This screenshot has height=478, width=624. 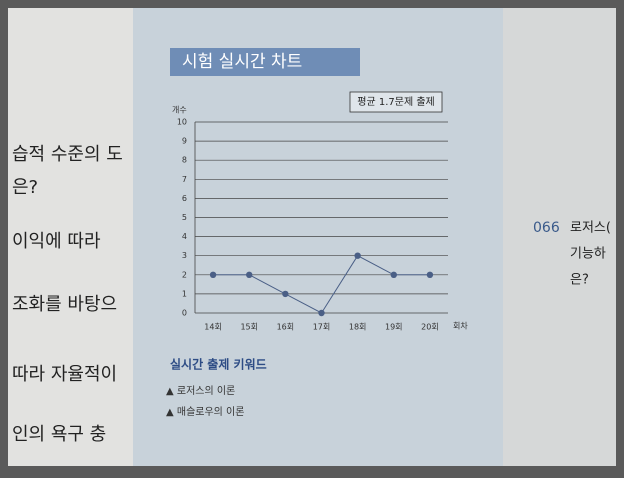 I want to click on keywords-heading: 실시간 출제 키워드, so click(x=218, y=364).